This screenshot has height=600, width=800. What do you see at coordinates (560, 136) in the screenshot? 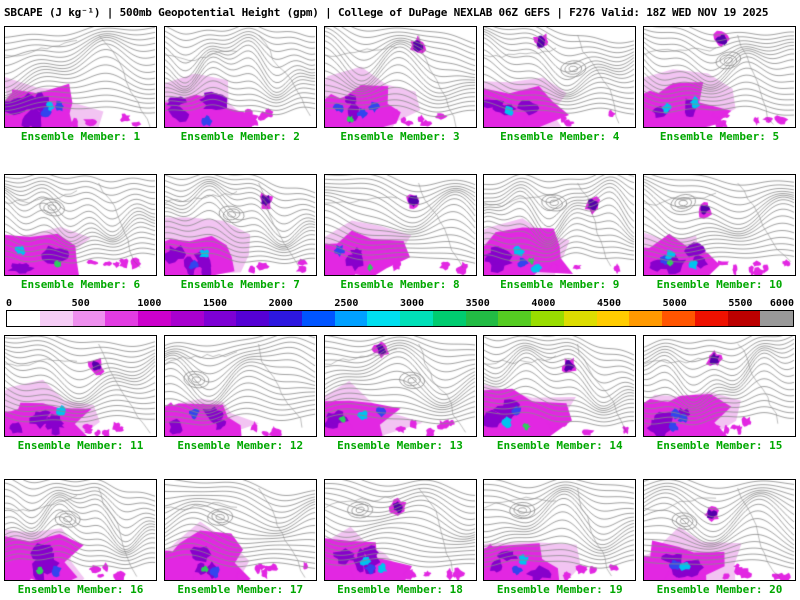
I see `ensemble-member-label: Ensemble Member: 4` at bounding box center [560, 136].